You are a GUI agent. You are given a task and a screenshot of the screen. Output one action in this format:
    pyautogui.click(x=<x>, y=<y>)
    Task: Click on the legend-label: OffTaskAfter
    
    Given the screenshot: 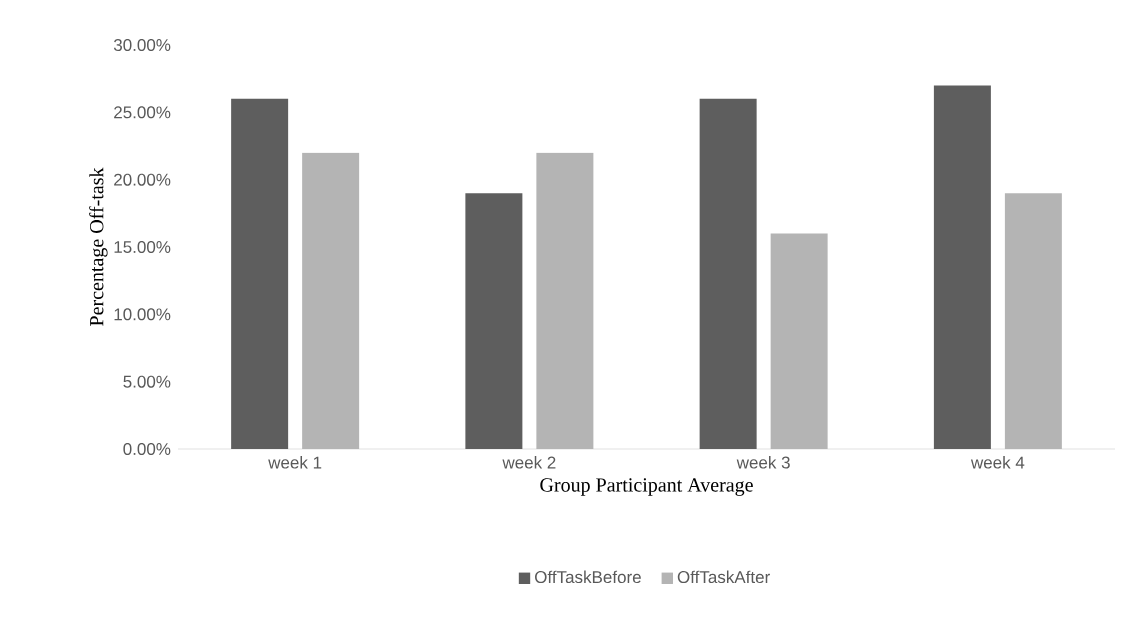 What is the action you would take?
    pyautogui.click(x=723, y=577)
    